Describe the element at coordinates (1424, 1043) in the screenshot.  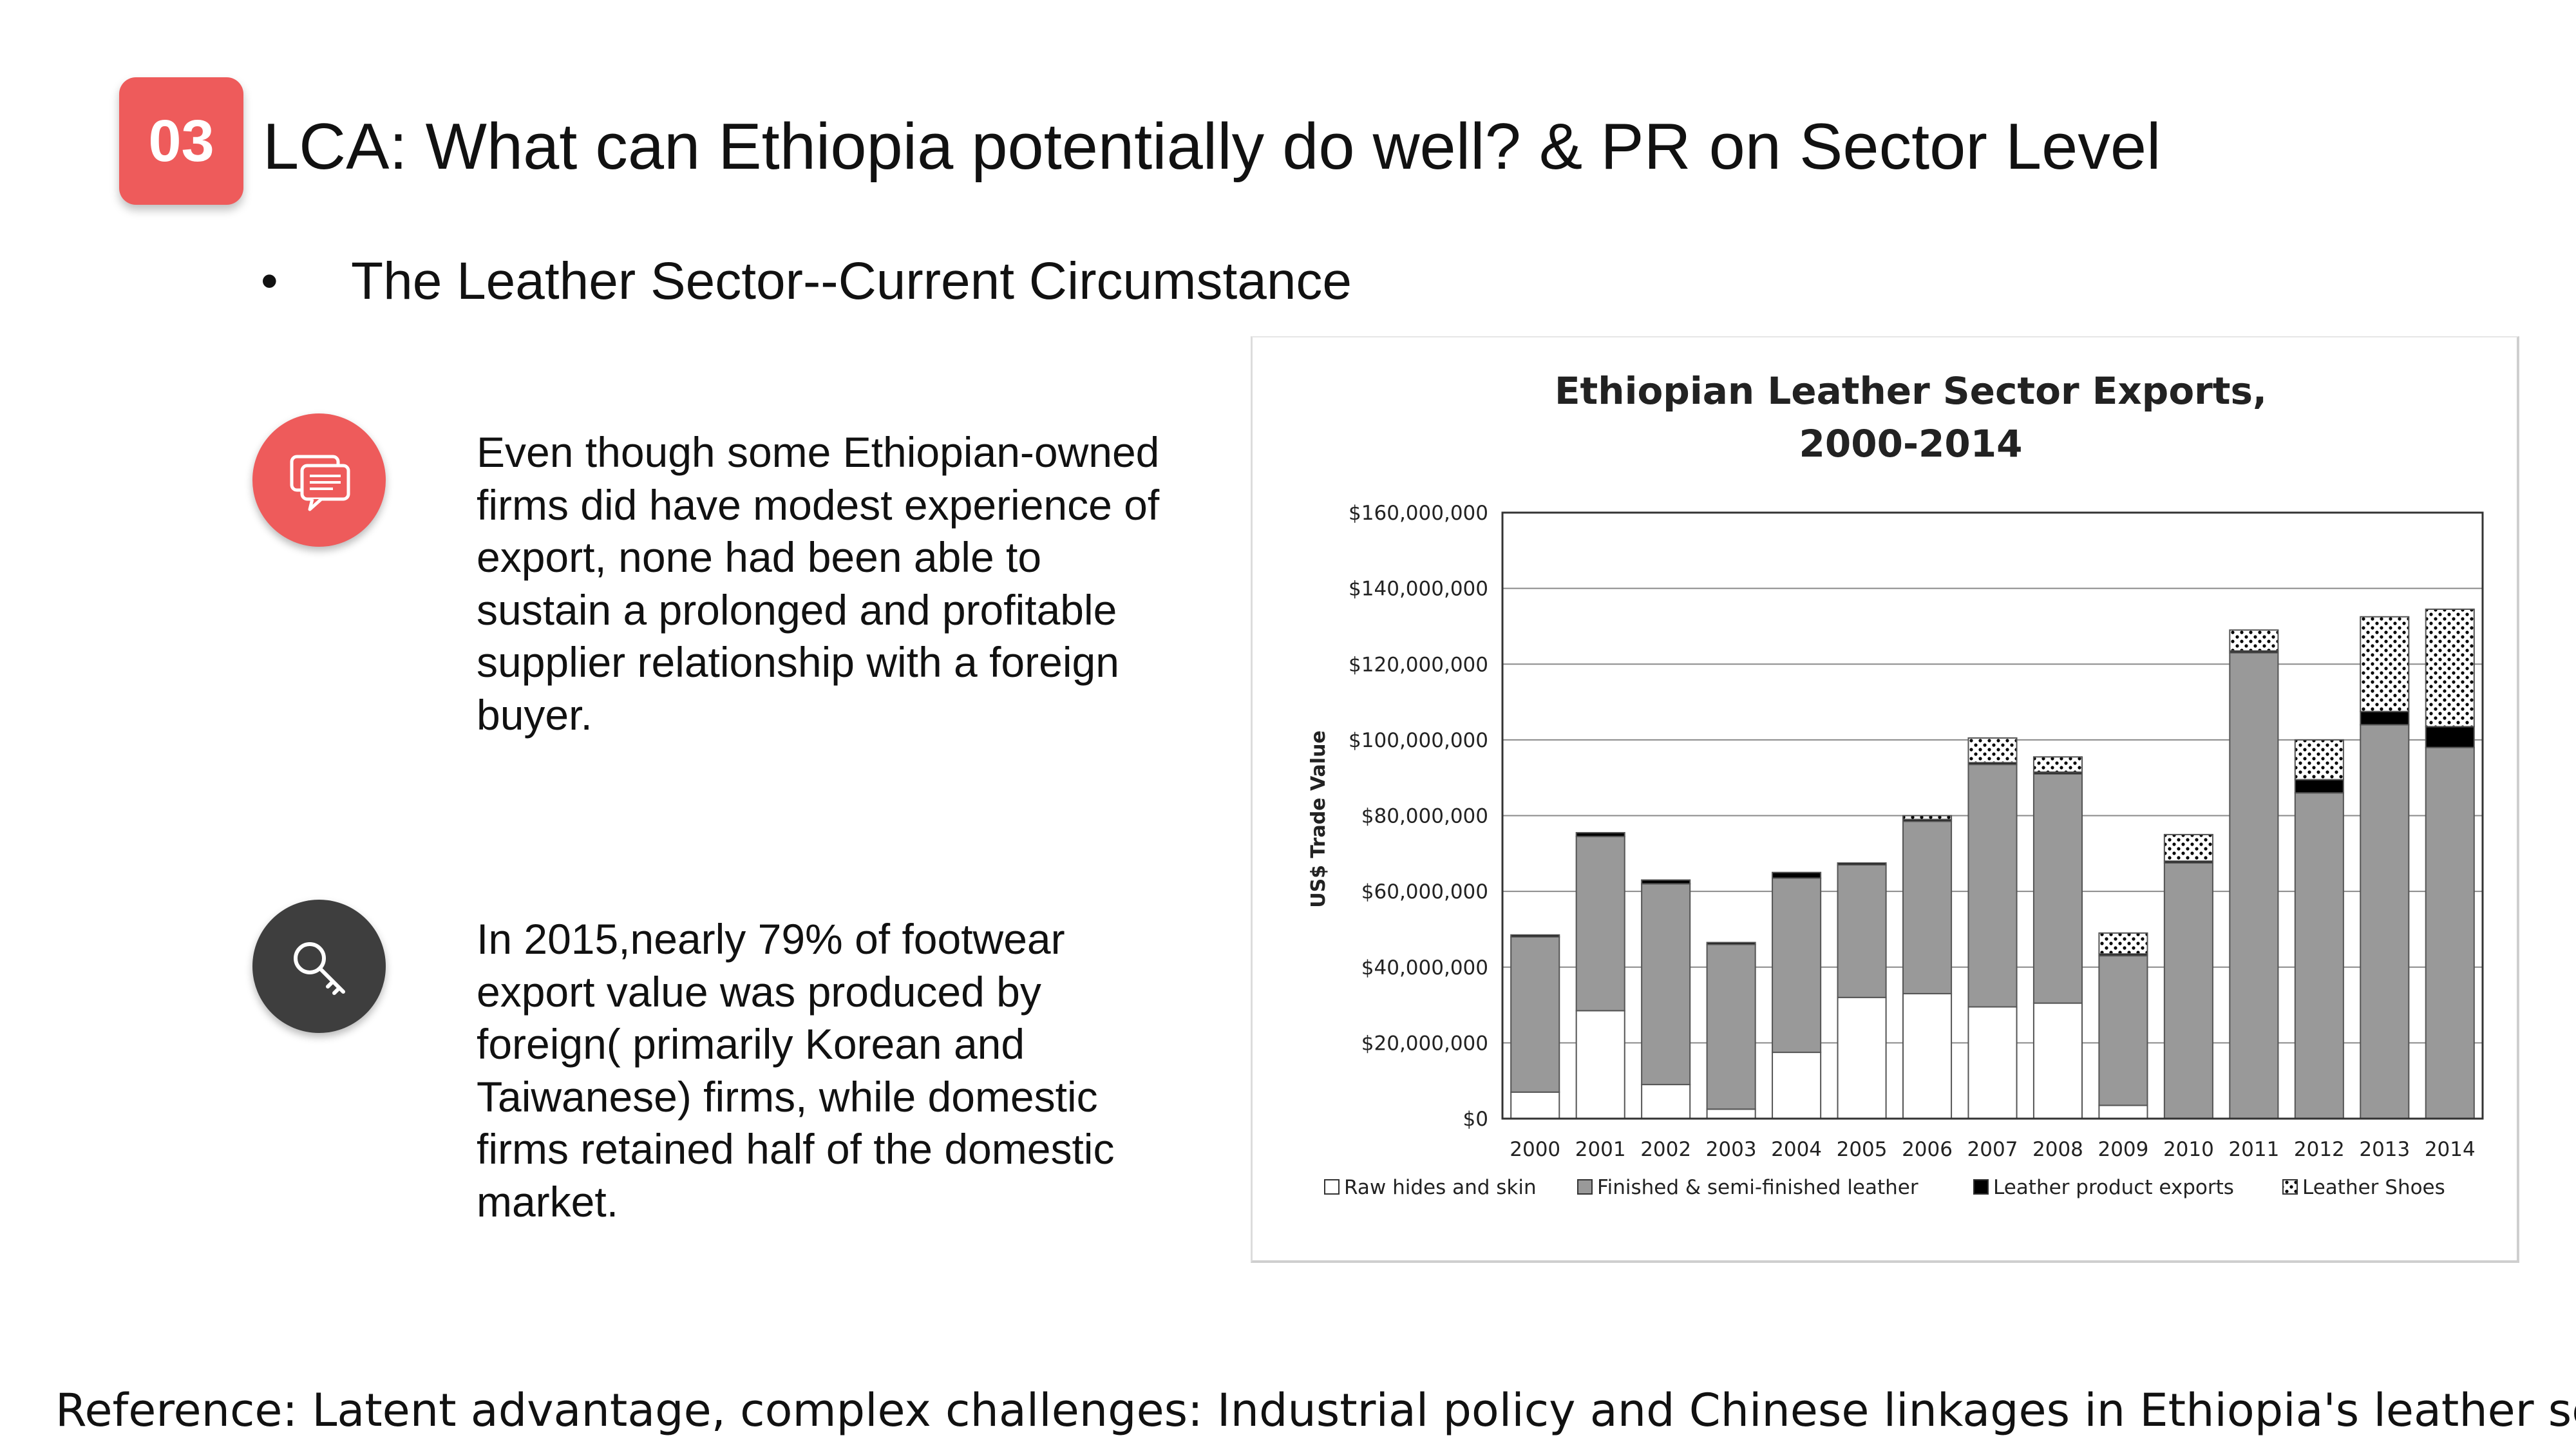
I see `y-tick-label: $20,000,000` at that location.